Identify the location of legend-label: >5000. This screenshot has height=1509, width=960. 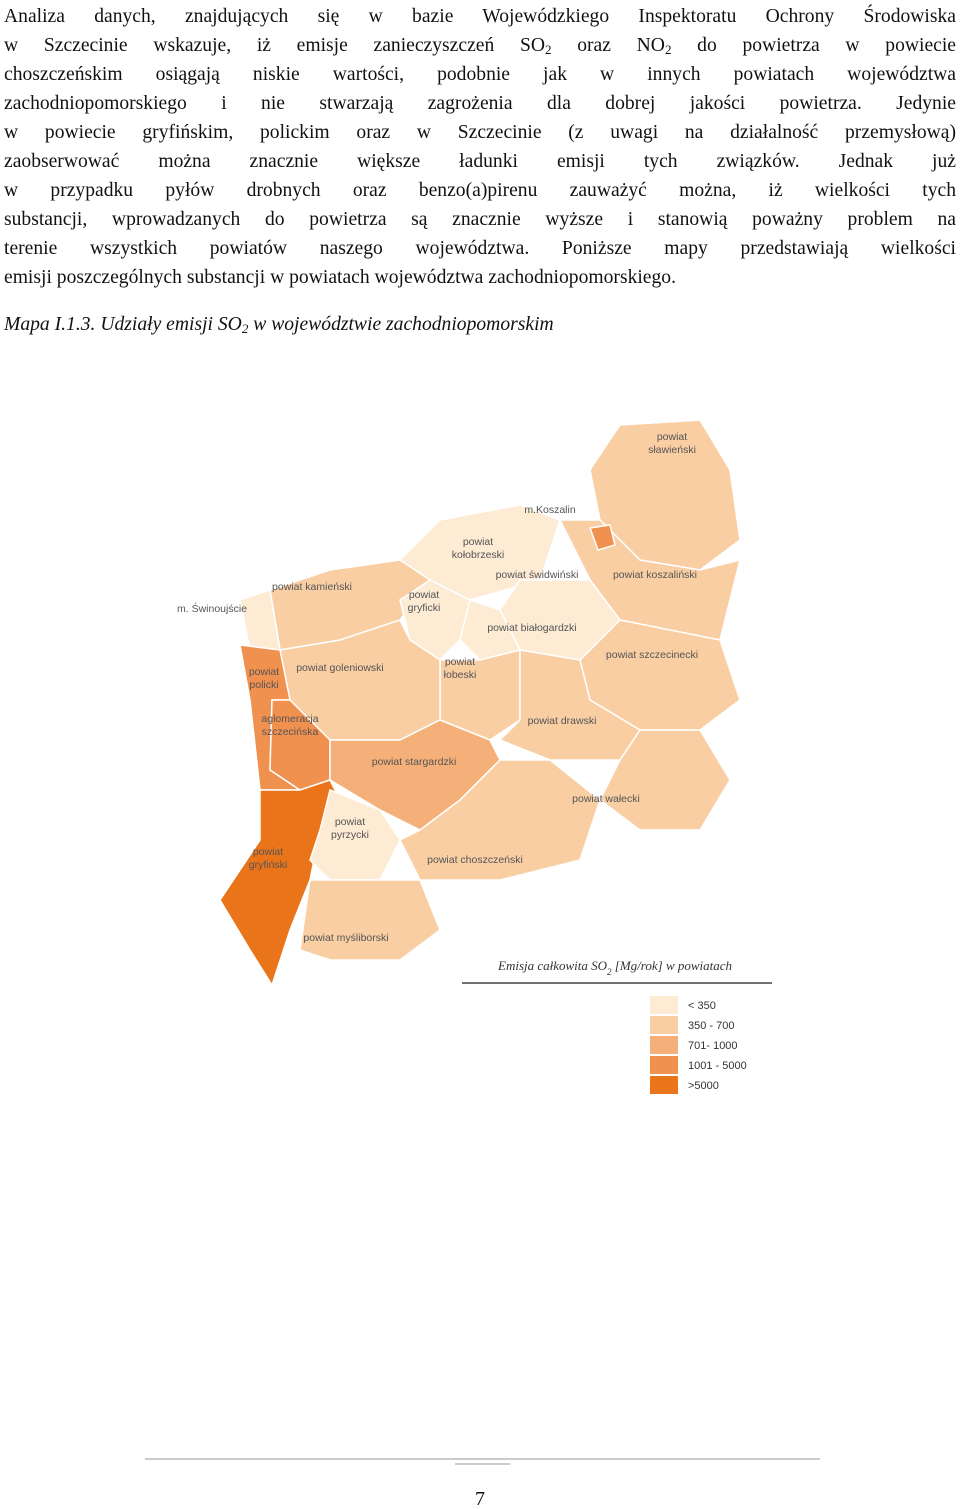
(703, 1086).